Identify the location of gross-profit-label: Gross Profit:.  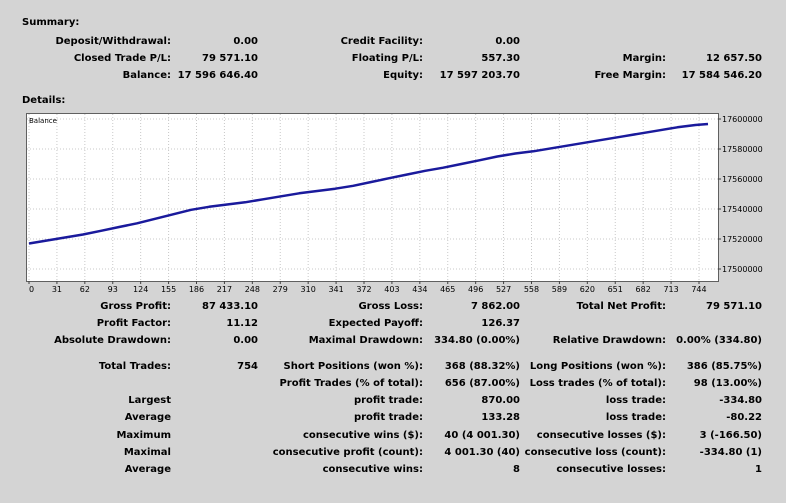
(135, 306).